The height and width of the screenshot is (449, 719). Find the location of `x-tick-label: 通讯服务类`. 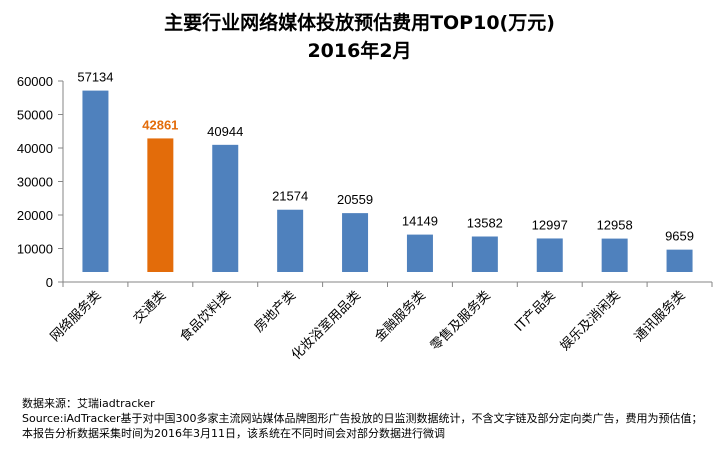

x-tick-label: 通讯服务类 is located at coordinates (659, 316).